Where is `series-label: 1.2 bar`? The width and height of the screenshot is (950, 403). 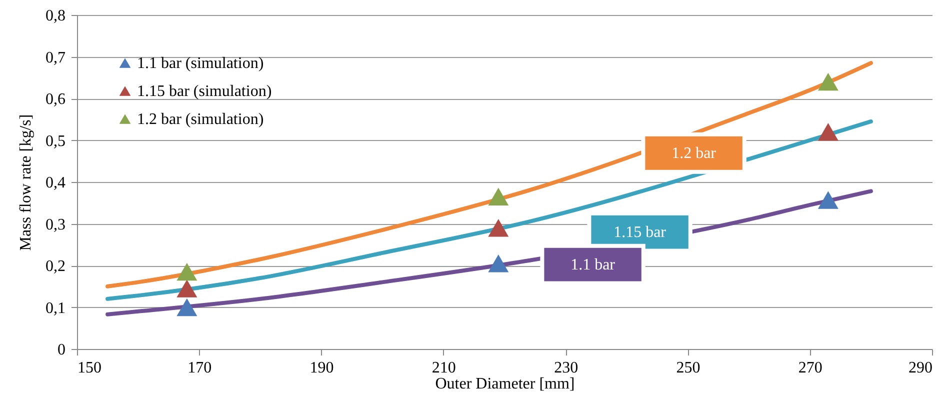
series-label: 1.2 bar is located at coordinates (694, 153).